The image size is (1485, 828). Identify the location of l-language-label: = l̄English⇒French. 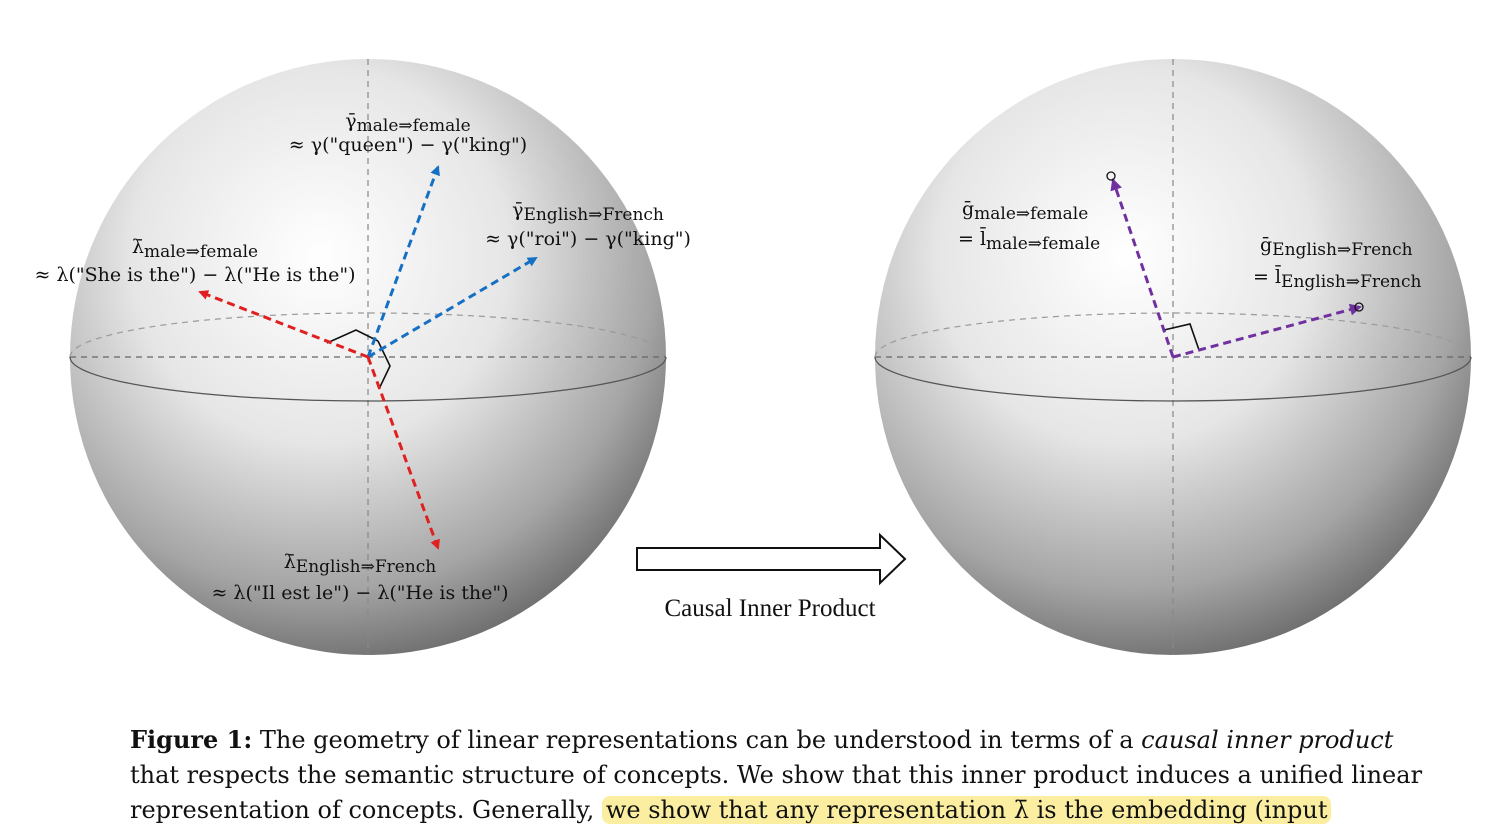
(1337, 278).